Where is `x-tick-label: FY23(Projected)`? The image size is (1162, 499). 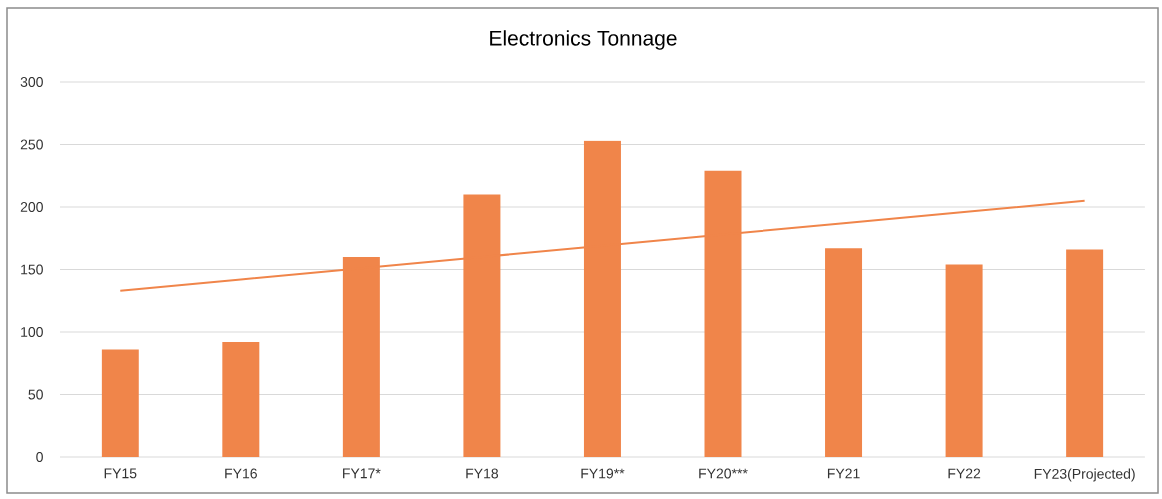
x-tick-label: FY23(Projected) is located at coordinates (1084, 475).